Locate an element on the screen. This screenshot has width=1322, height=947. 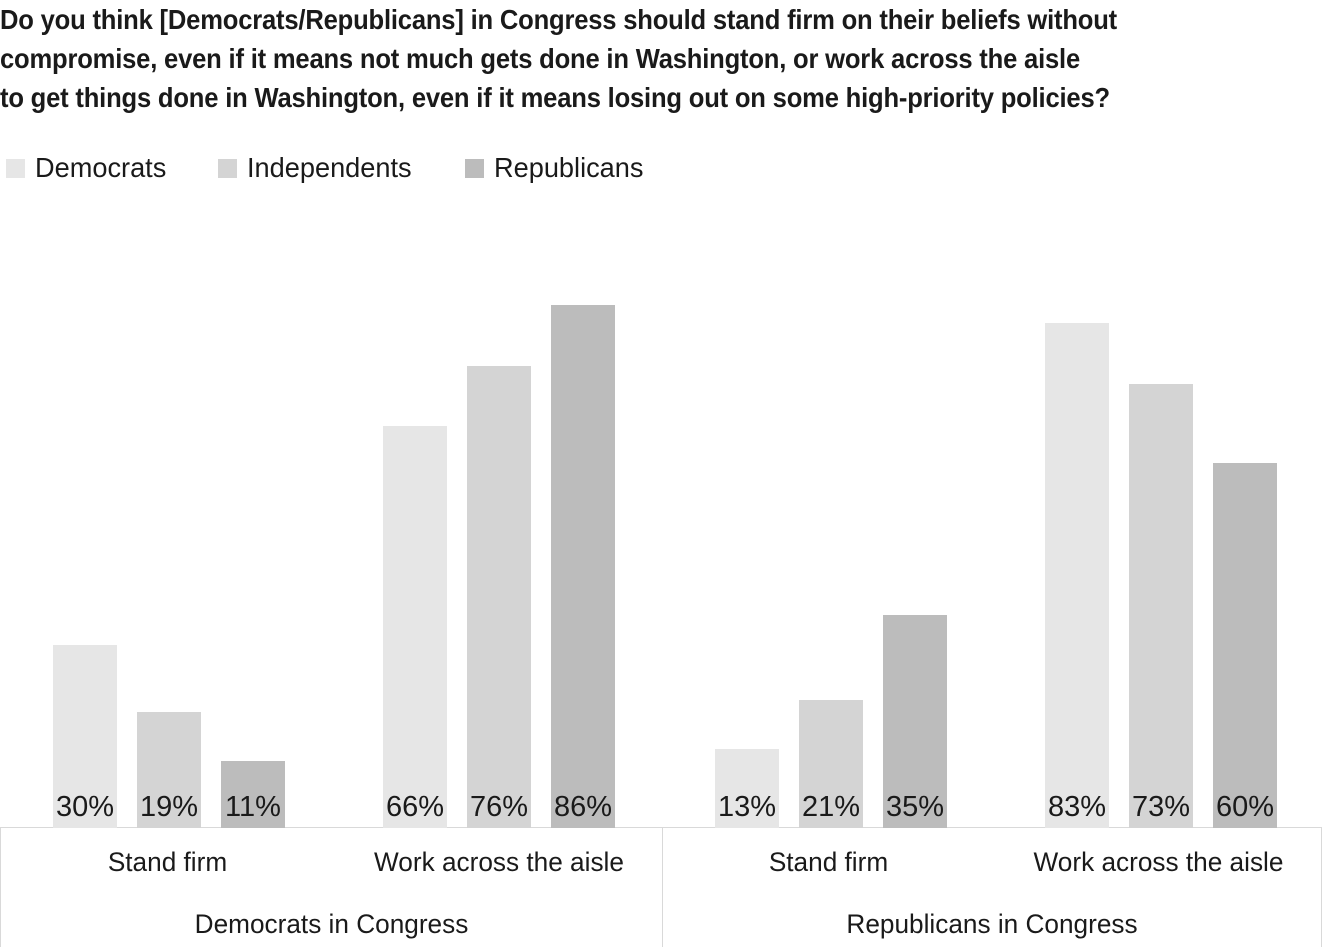
bar-value-label: 66% is located at coordinates (415, 807).